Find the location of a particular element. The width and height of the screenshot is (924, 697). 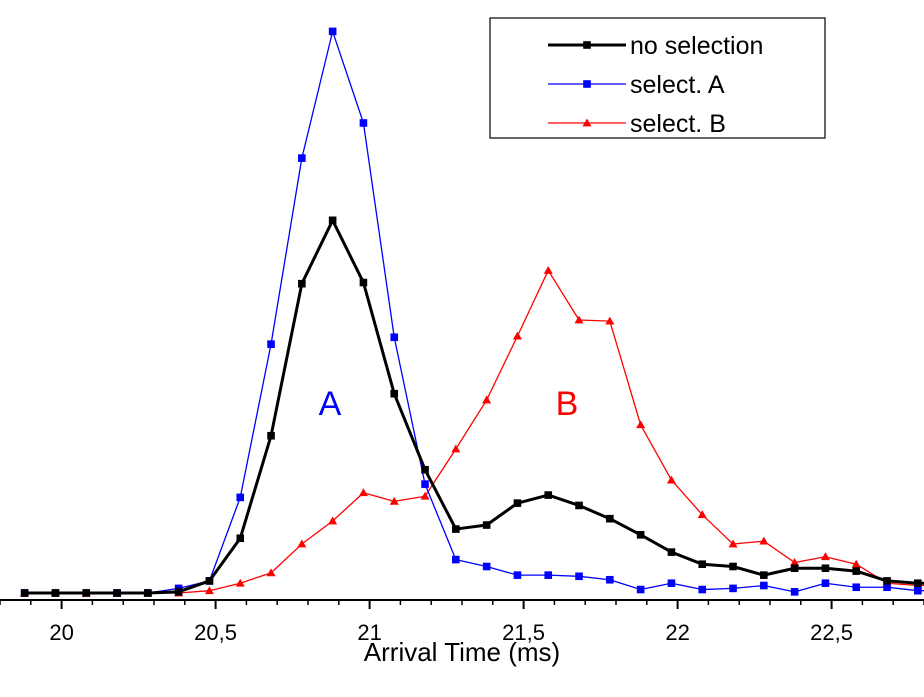

x-tick-label: 22,5 is located at coordinates (831, 632).